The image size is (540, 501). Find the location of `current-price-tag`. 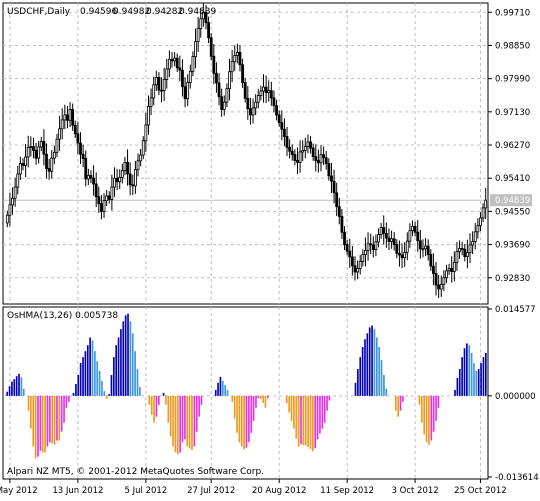

current-price-tag is located at coordinates (511, 200).